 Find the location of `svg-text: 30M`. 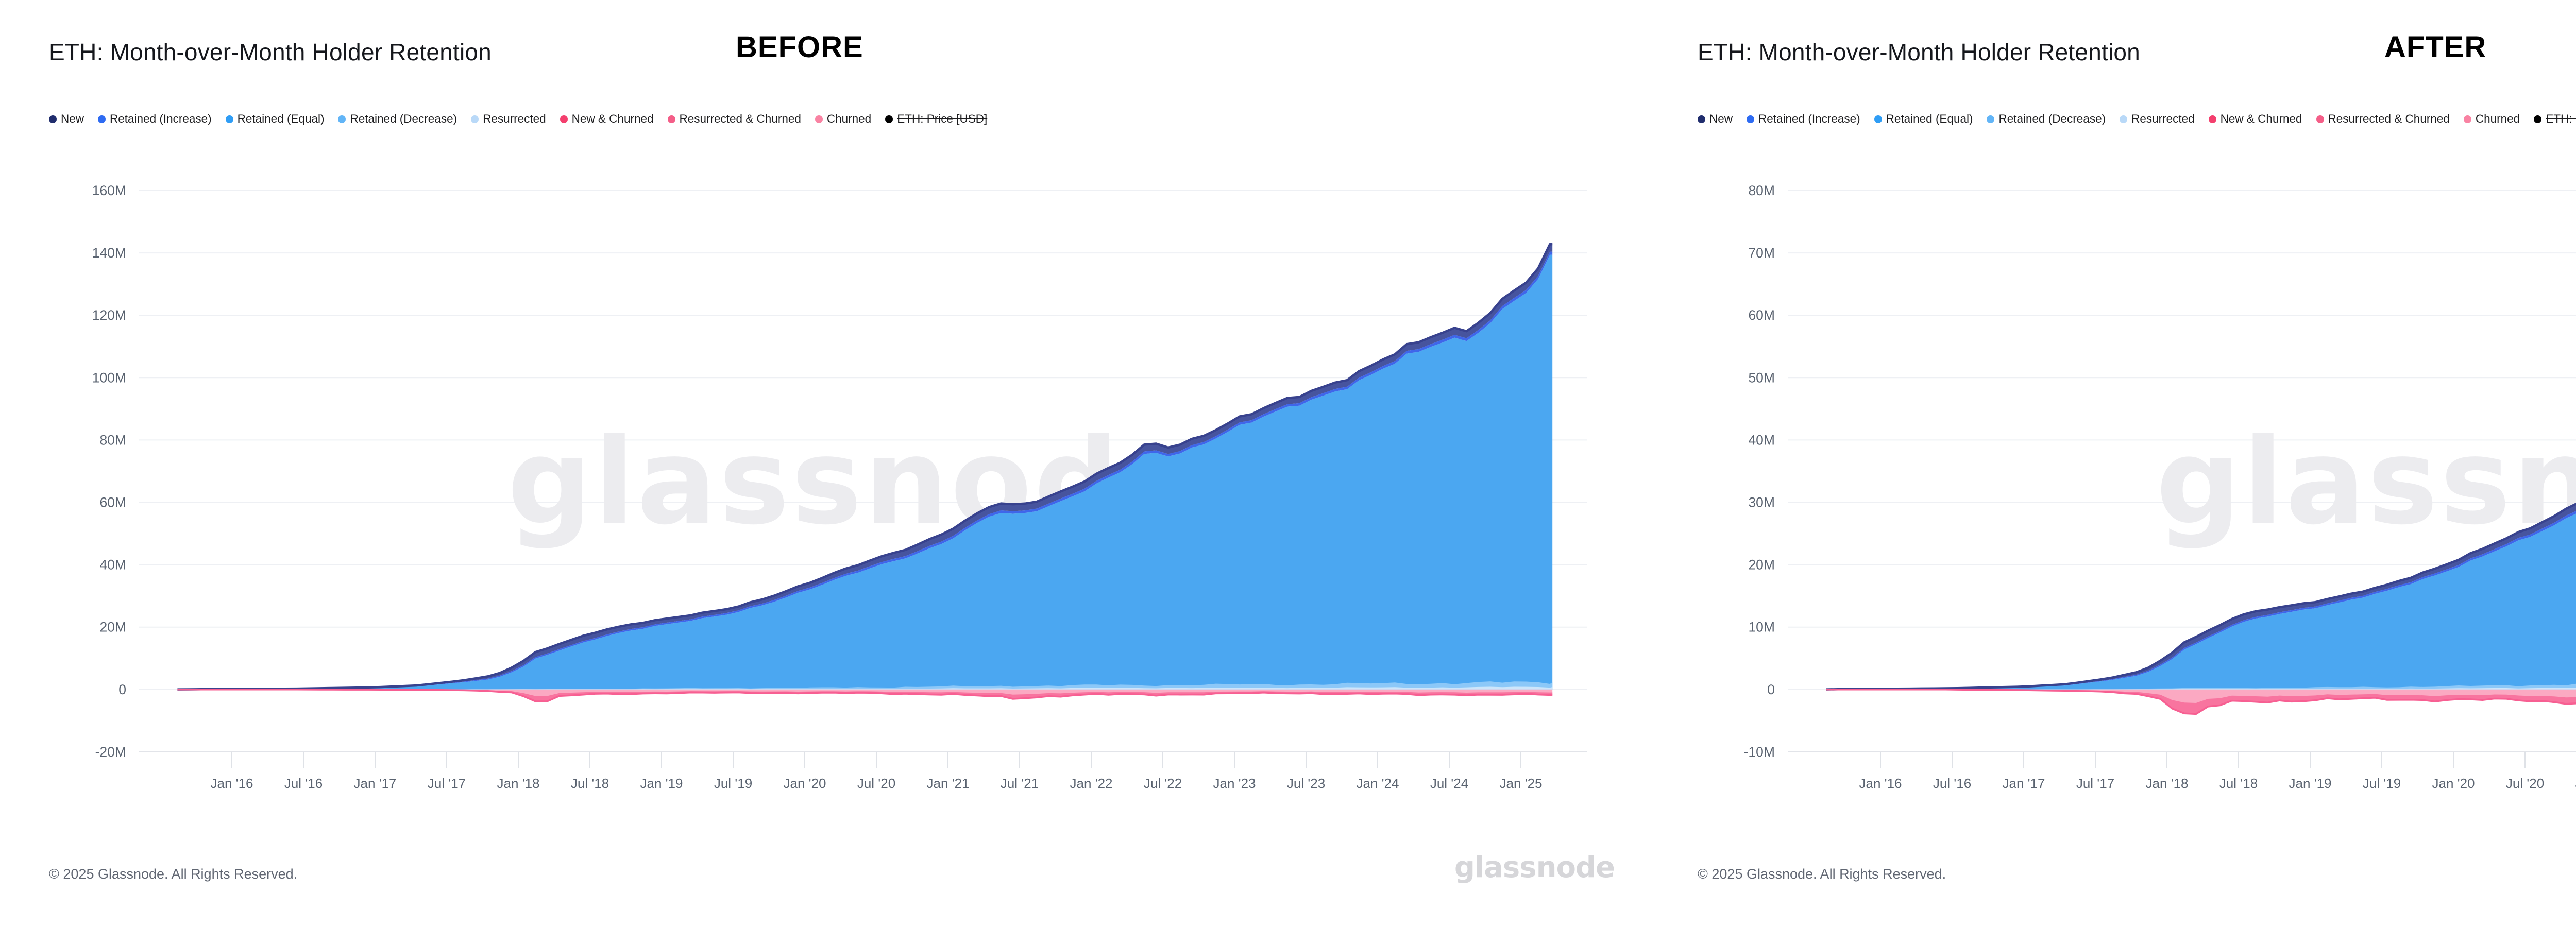

svg-text: 30M is located at coordinates (1761, 503).